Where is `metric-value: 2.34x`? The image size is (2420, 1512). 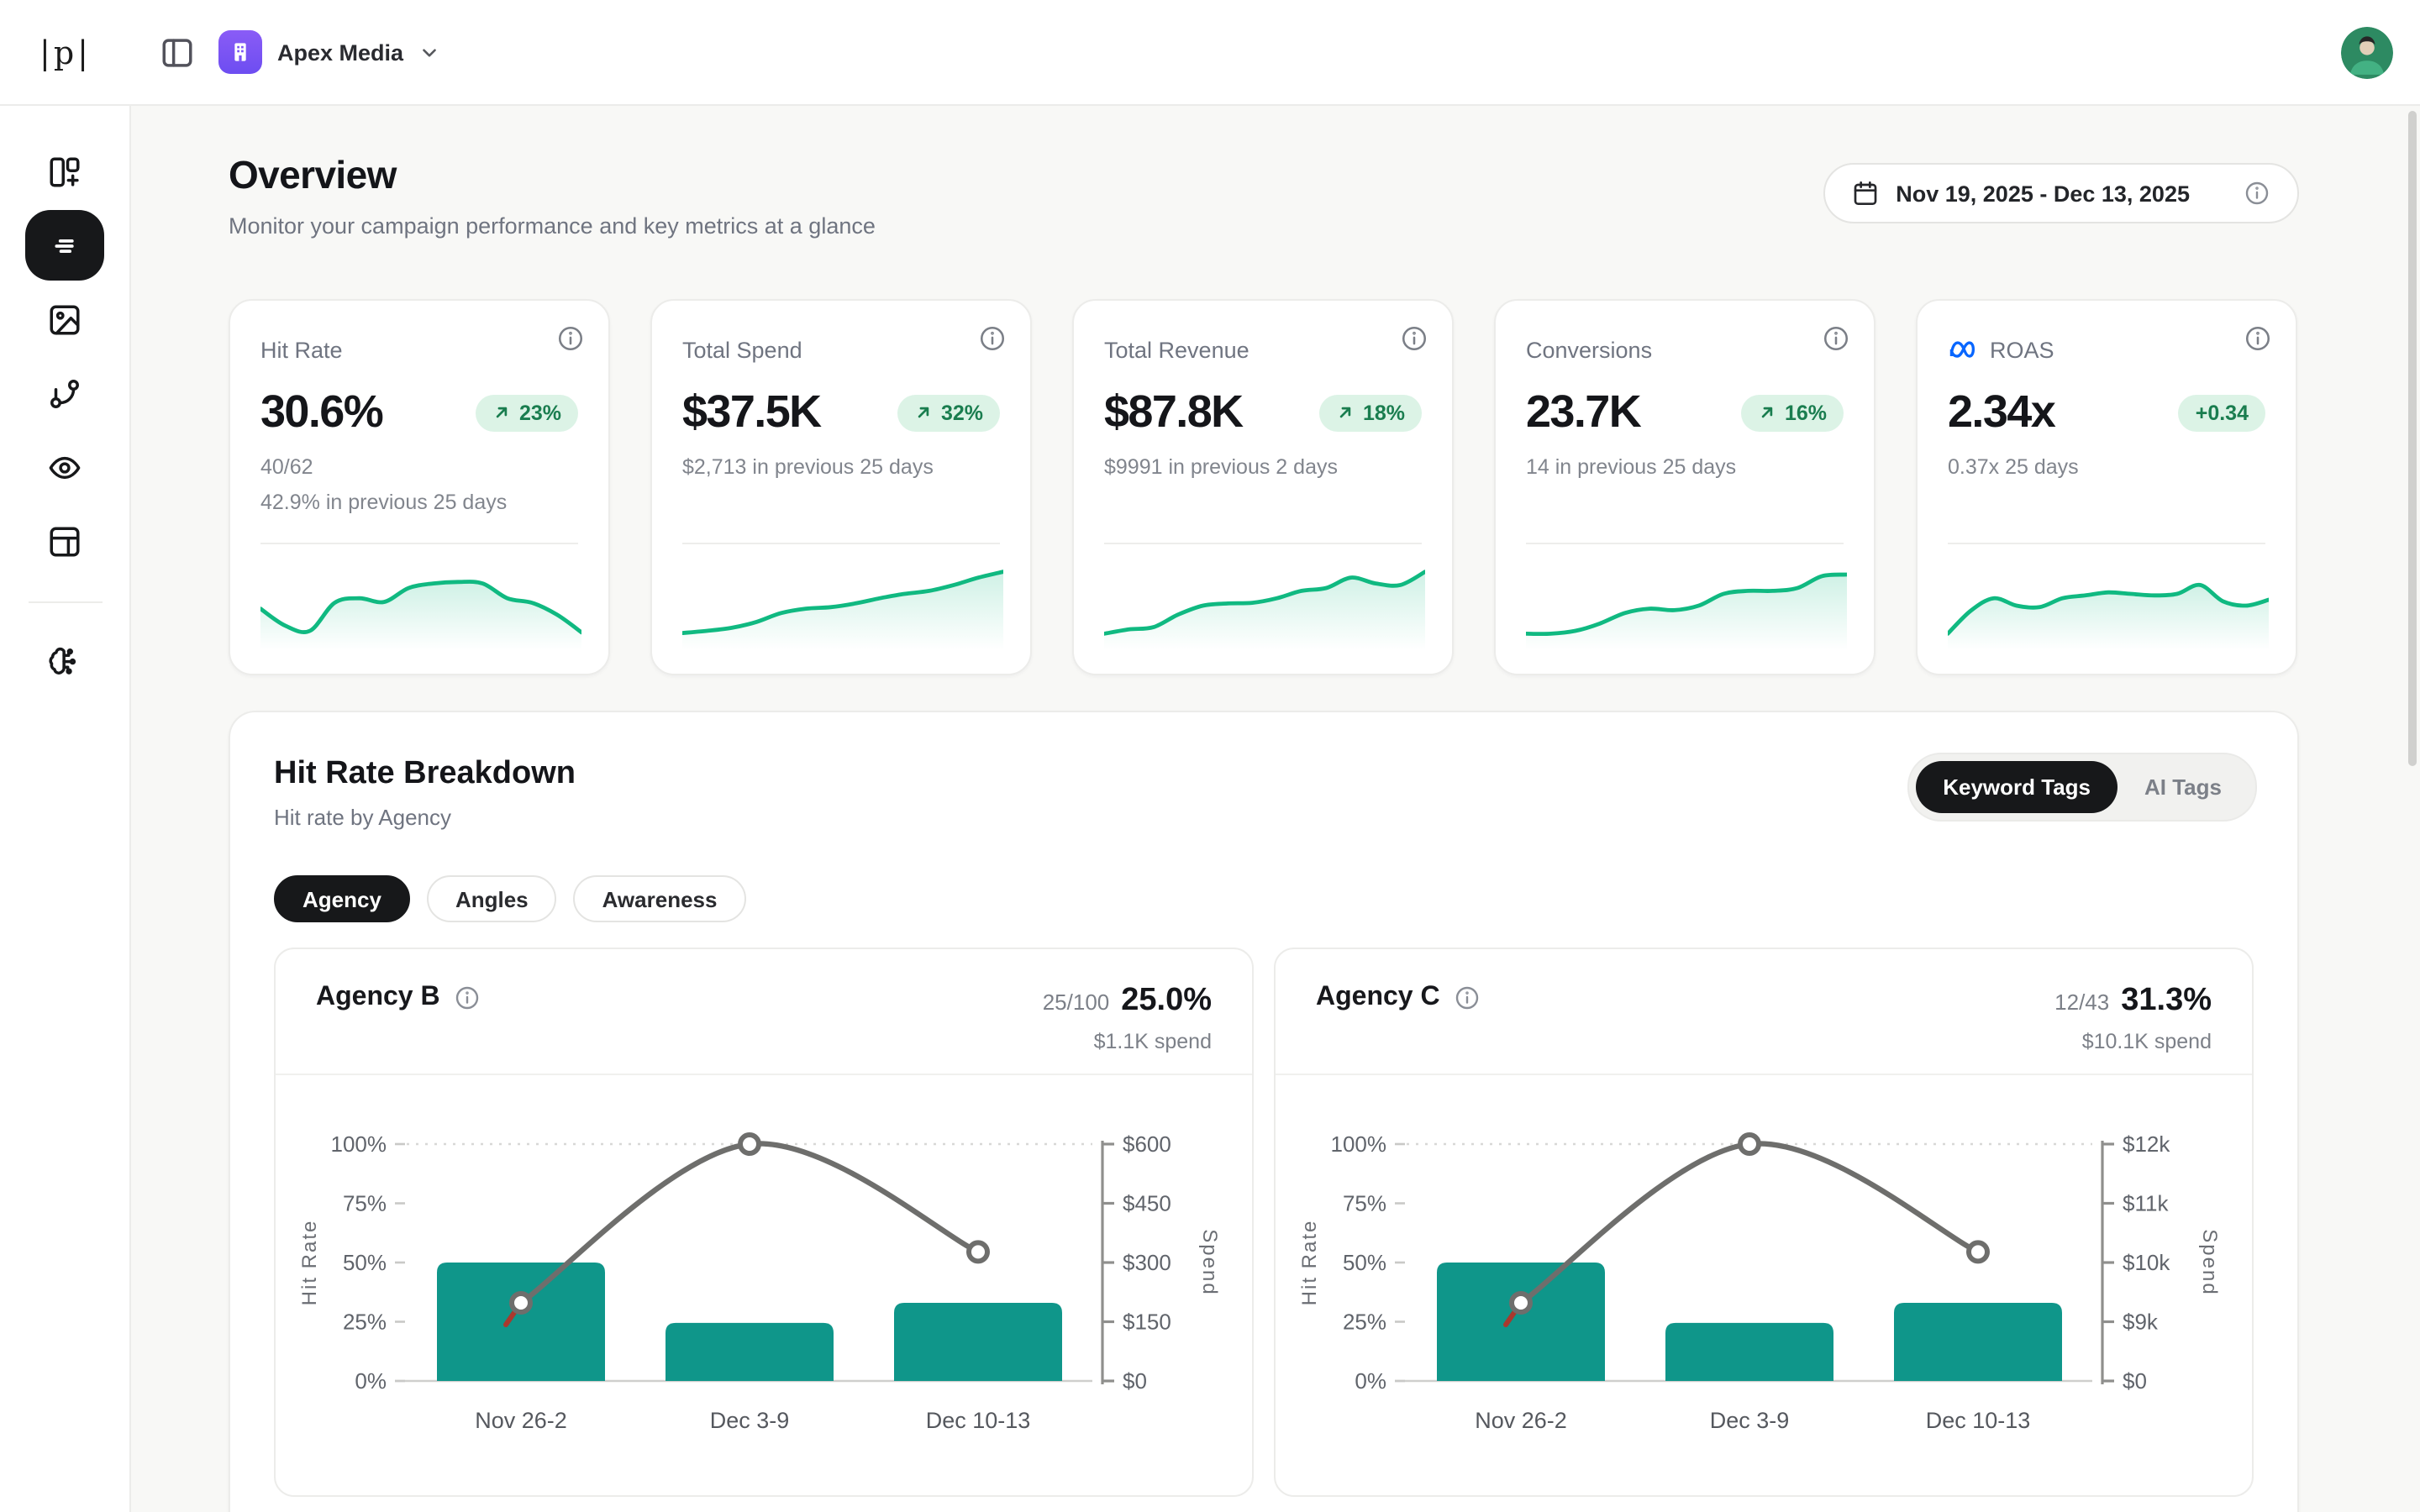 metric-value: 2.34x is located at coordinates (2002, 411).